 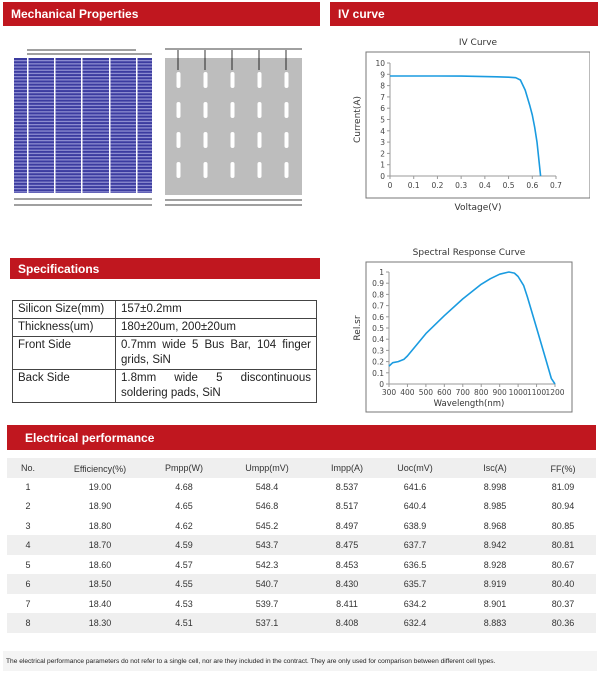 I want to click on y-tick-label: 6, so click(x=382, y=108).